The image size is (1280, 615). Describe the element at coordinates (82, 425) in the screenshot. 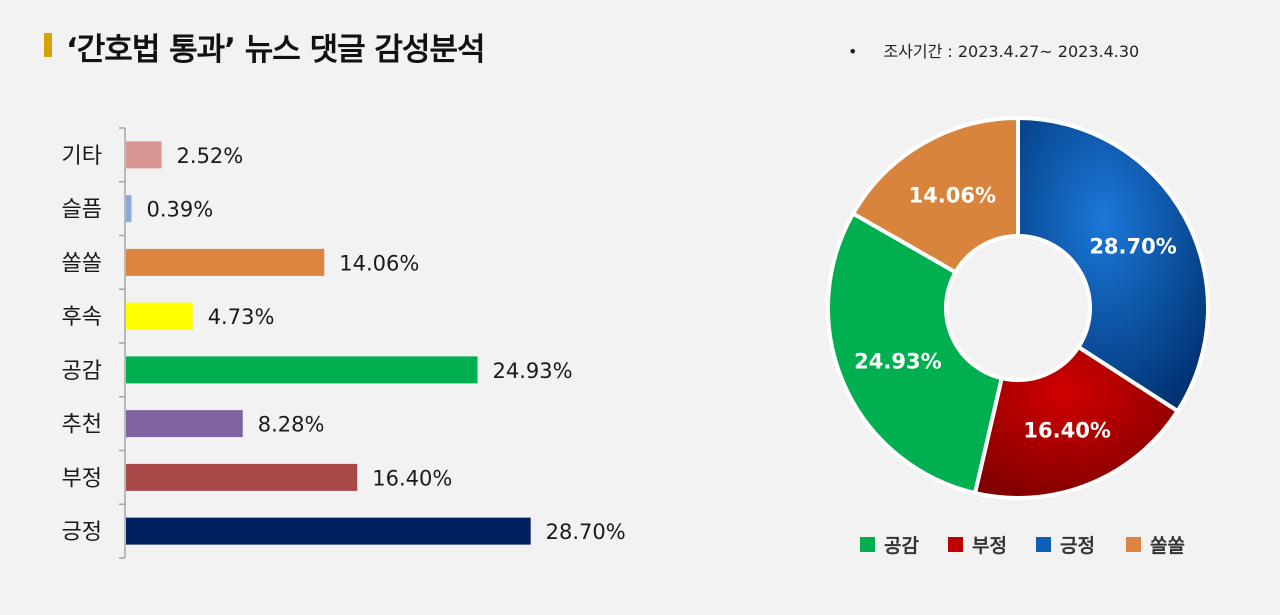

I see `bar-category-label: 추천` at that location.